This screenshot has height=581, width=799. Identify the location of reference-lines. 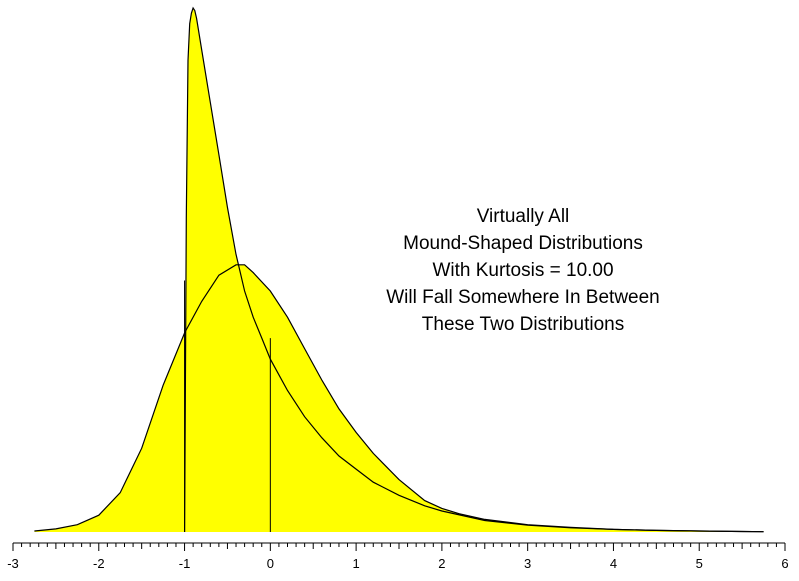
(227, 406).